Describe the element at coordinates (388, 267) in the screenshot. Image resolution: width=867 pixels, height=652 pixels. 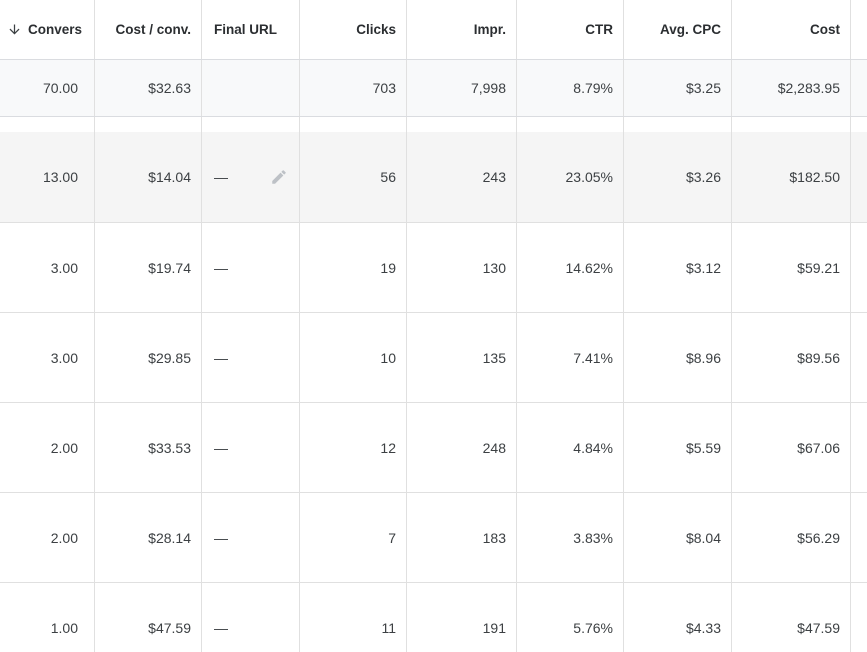
I see `cell-value: 19` at that location.